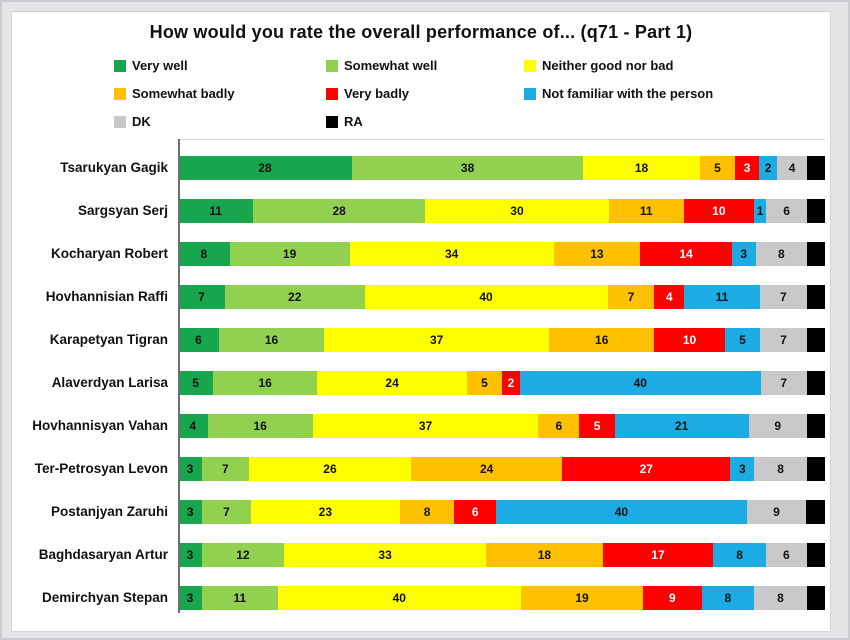 The height and width of the screenshot is (640, 850). I want to click on stacked-bar: 3 11 40 19 9 8 8 2, so click(501, 597).